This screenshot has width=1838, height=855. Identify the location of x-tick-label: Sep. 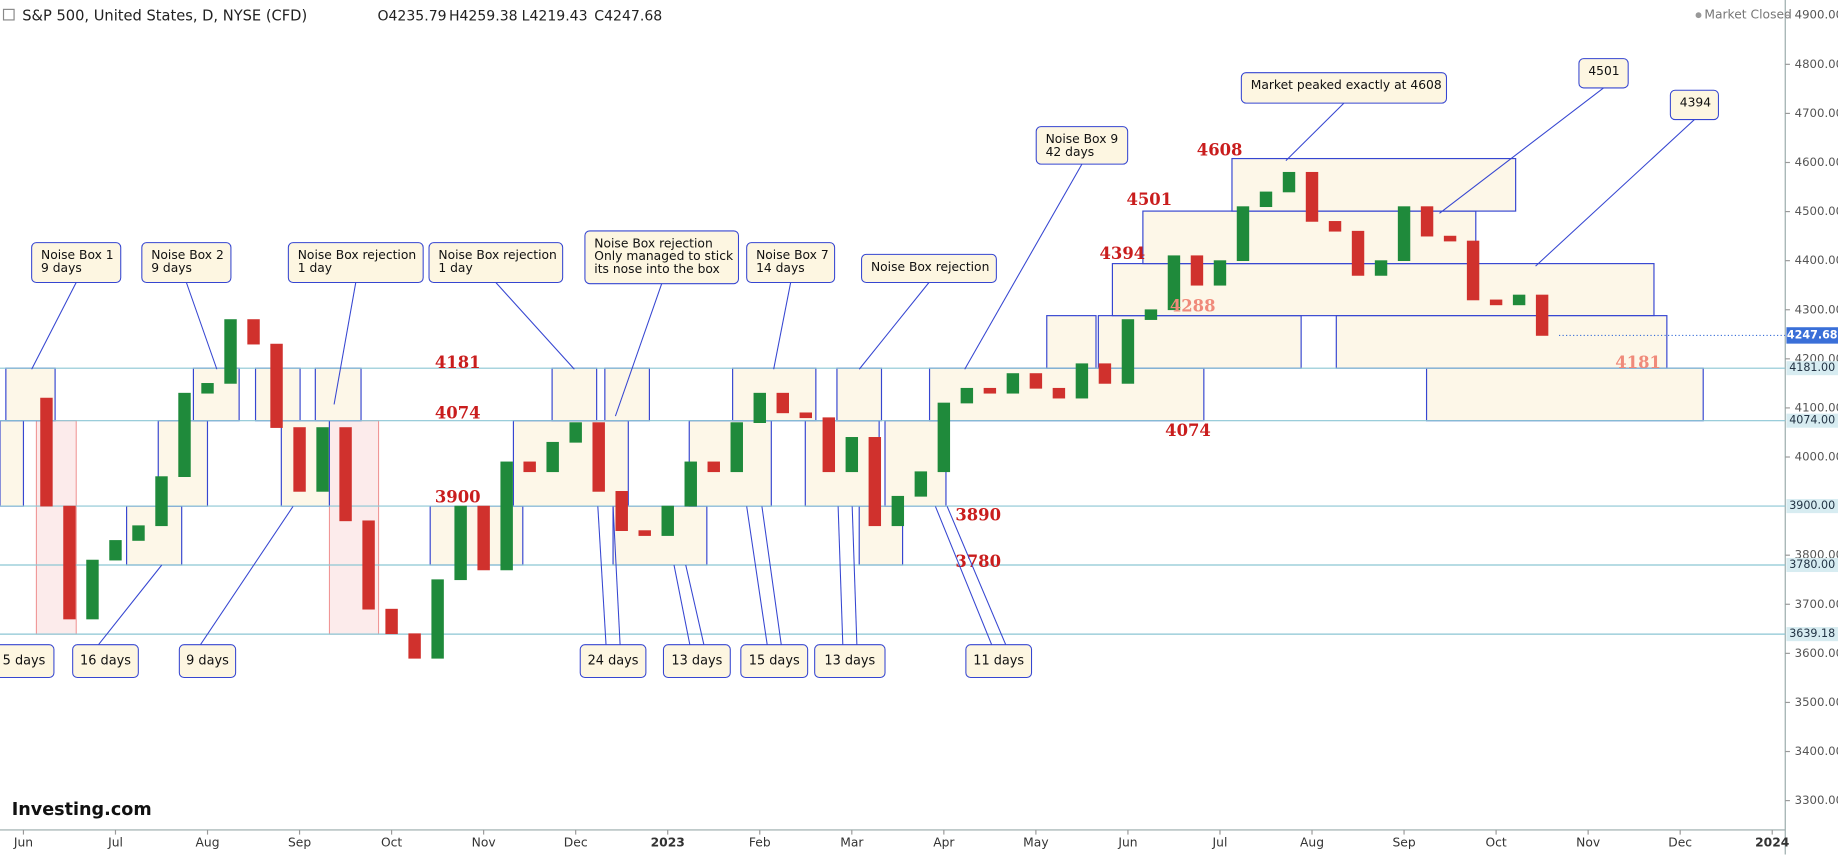
(1403, 842).